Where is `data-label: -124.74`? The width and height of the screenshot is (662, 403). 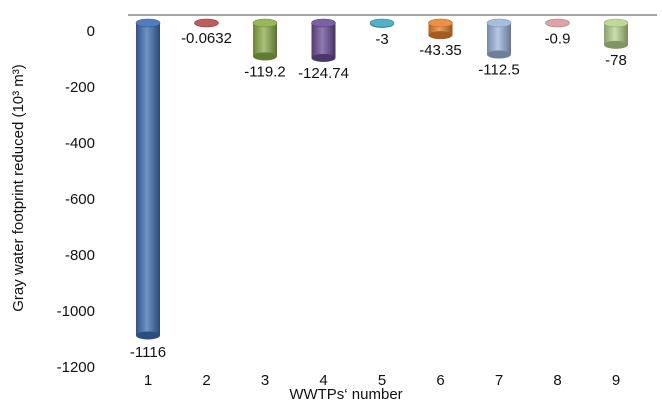 data-label: -124.74 is located at coordinates (323, 73).